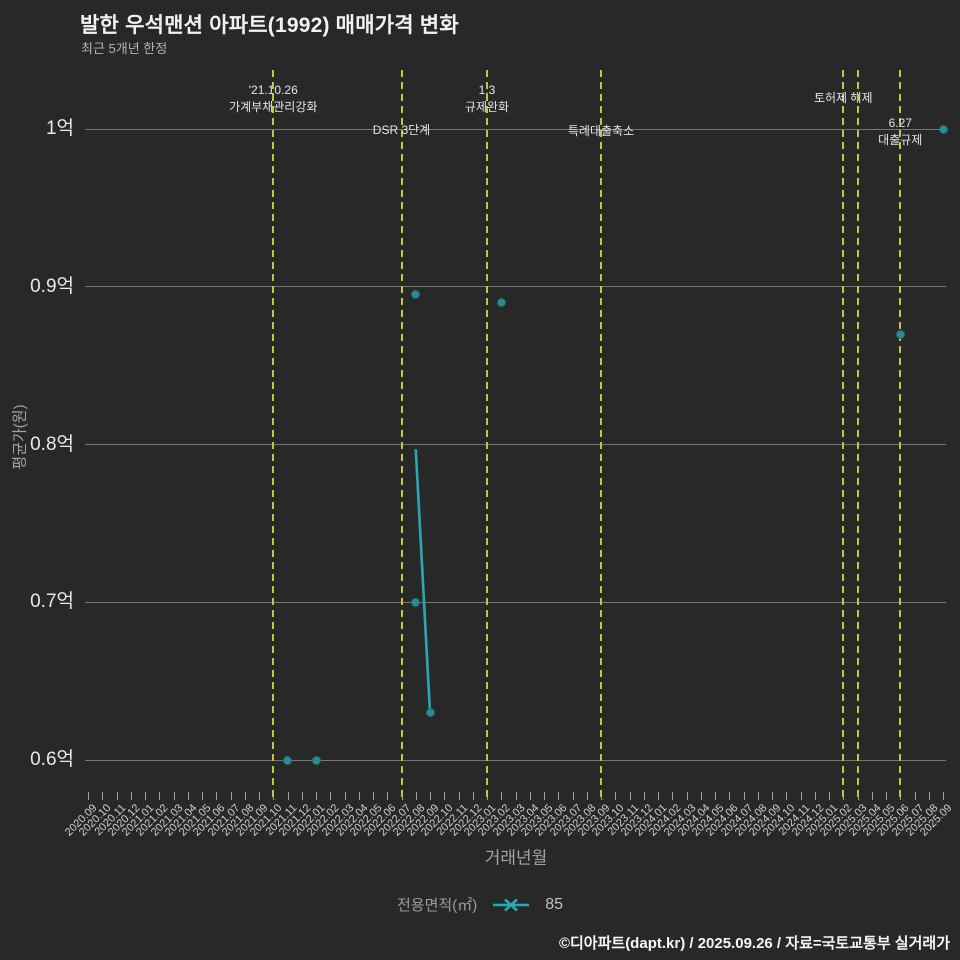 The image size is (960, 960). What do you see at coordinates (511, 904) in the screenshot?
I see `legend-line-x-marker-icon` at bounding box center [511, 904].